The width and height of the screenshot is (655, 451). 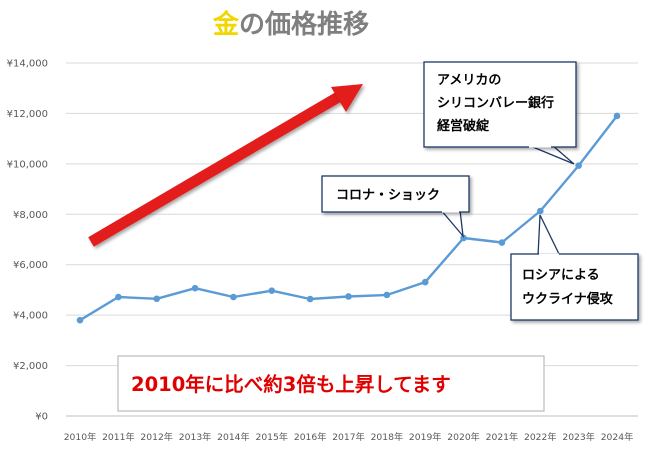 I want to click on callout-svb-box, so click(x=500, y=104).